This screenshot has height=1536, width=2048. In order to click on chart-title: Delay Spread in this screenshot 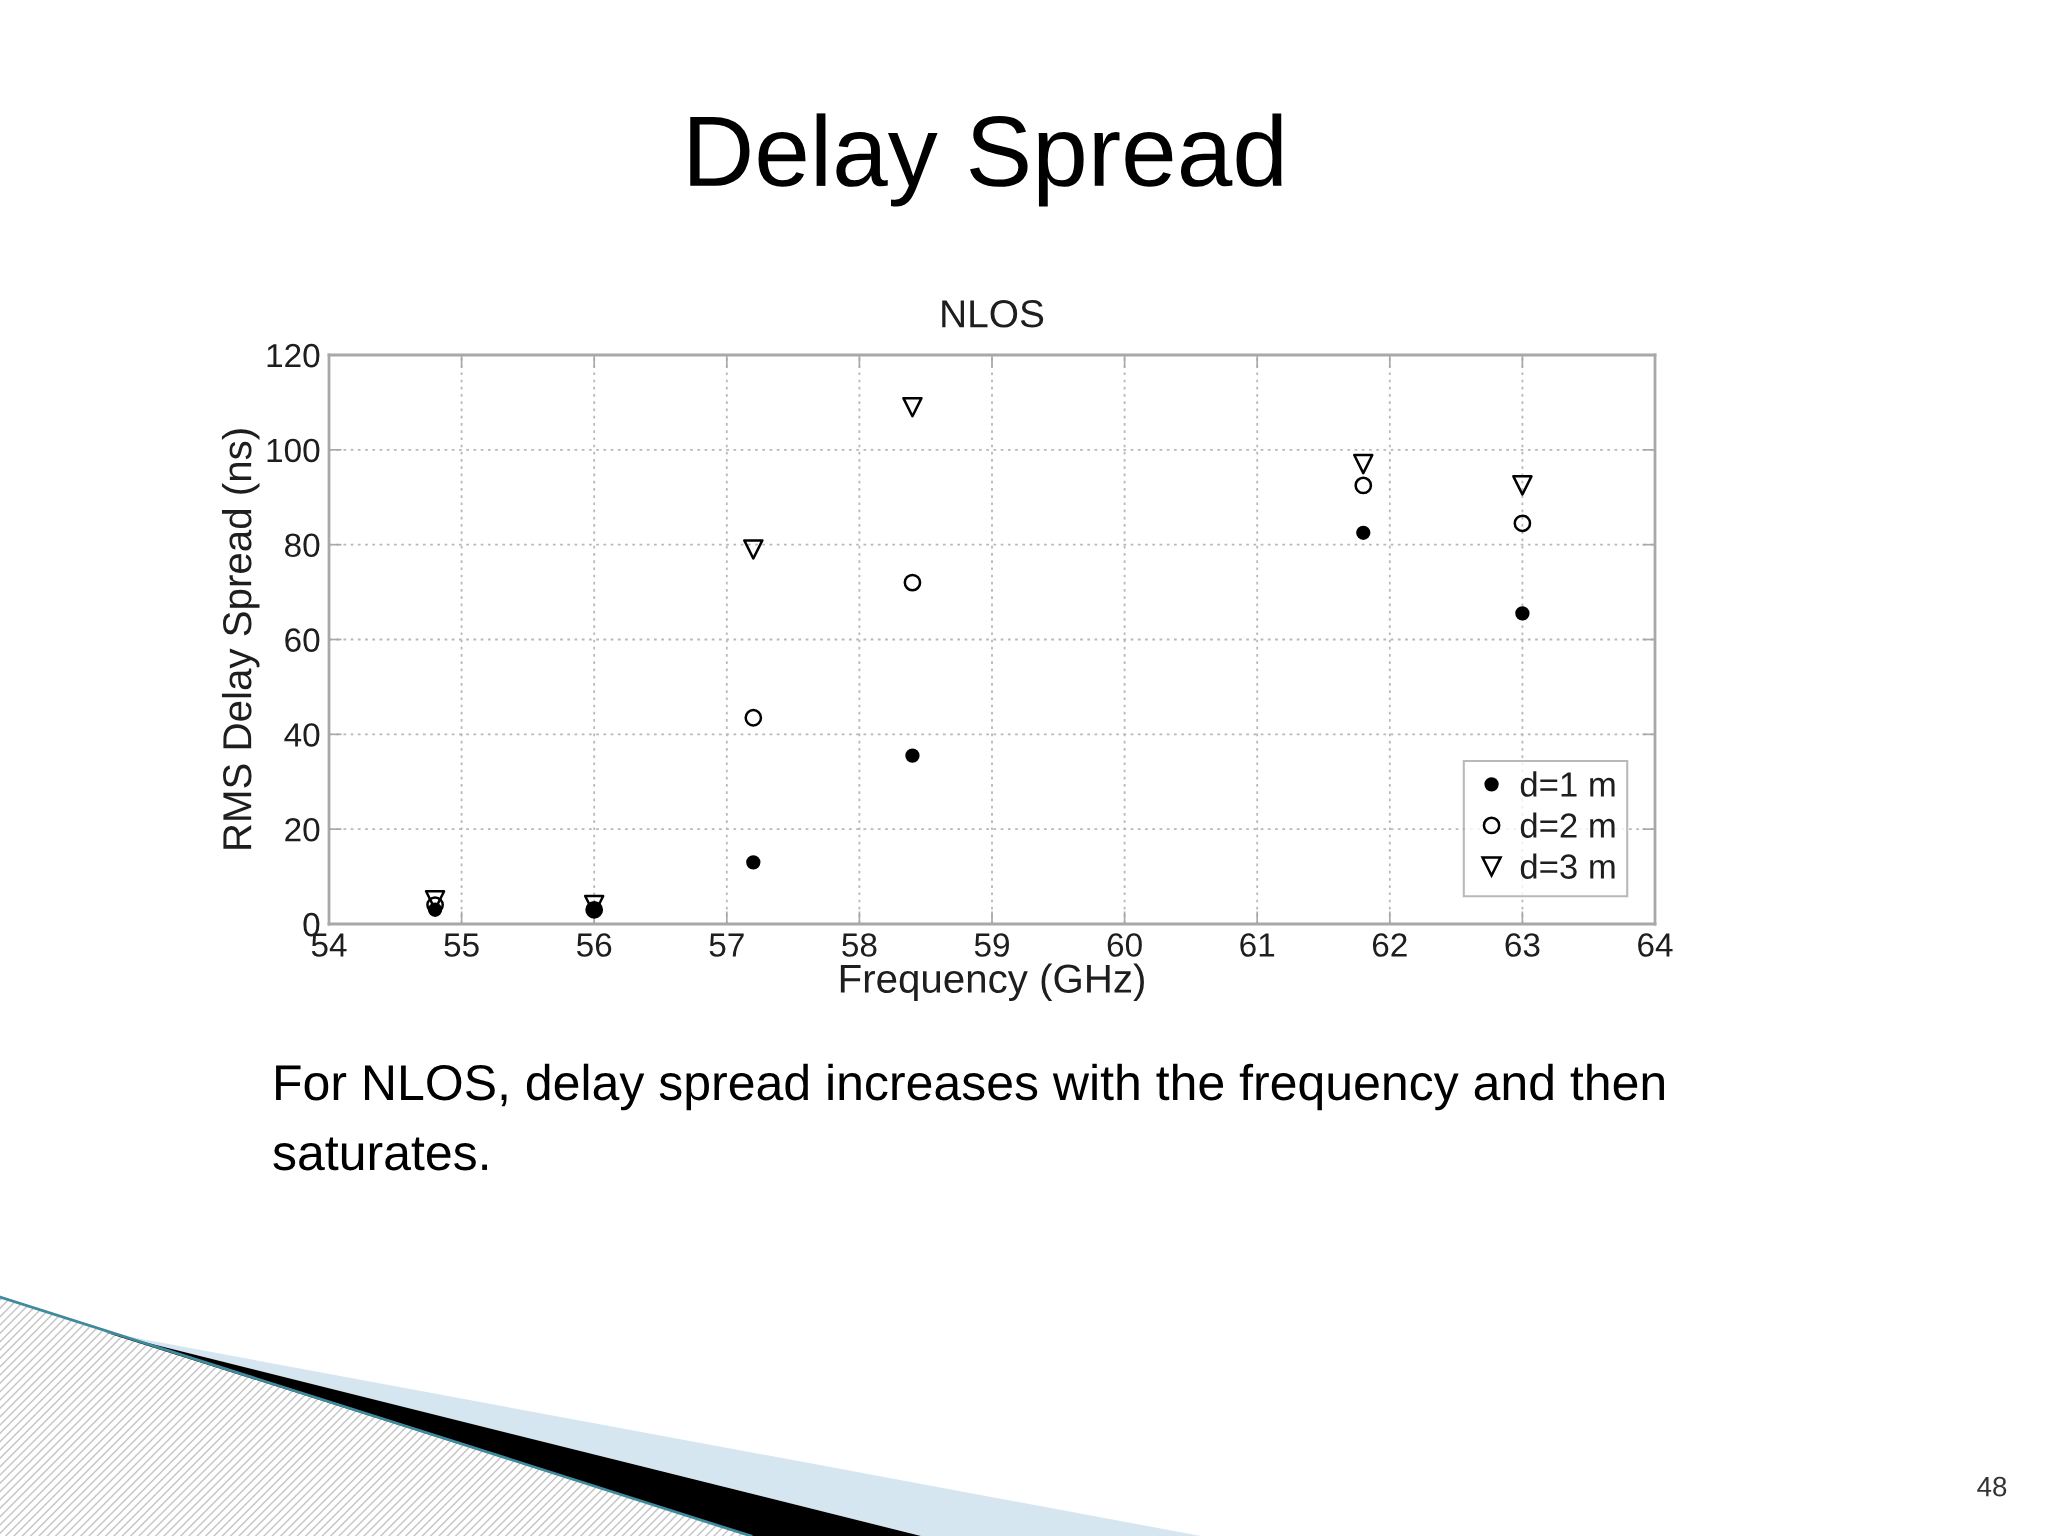, I will do `click(986, 160)`.